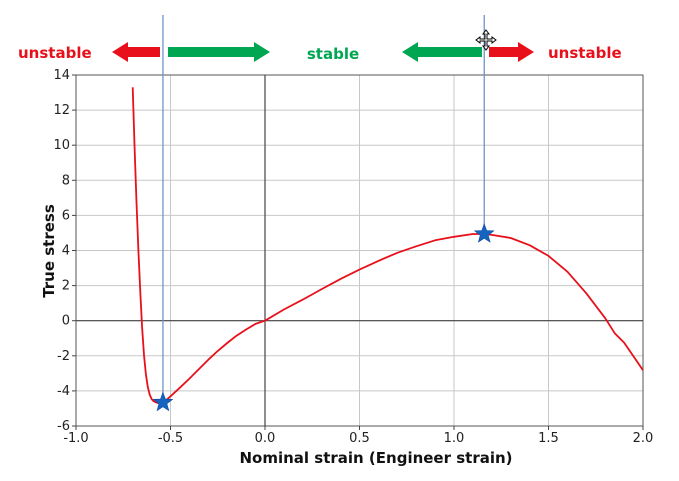 The height and width of the screenshot is (481, 679). Describe the element at coordinates (643, 438) in the screenshot. I see `x-tick-label: 2.0` at that location.